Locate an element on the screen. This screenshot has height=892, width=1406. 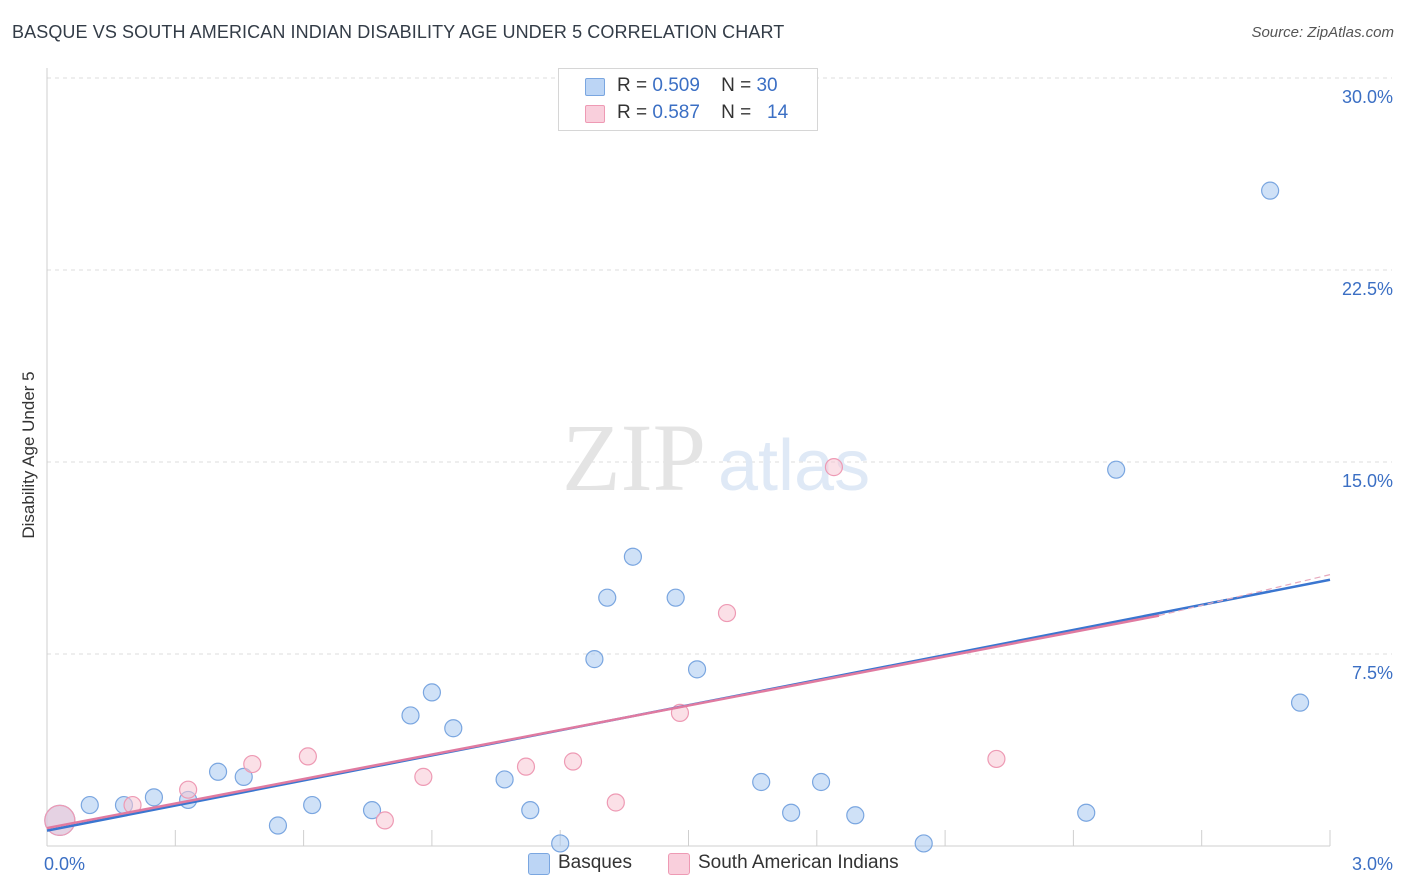
series-swatch-south-american-indians is located at coordinates (679, 864).